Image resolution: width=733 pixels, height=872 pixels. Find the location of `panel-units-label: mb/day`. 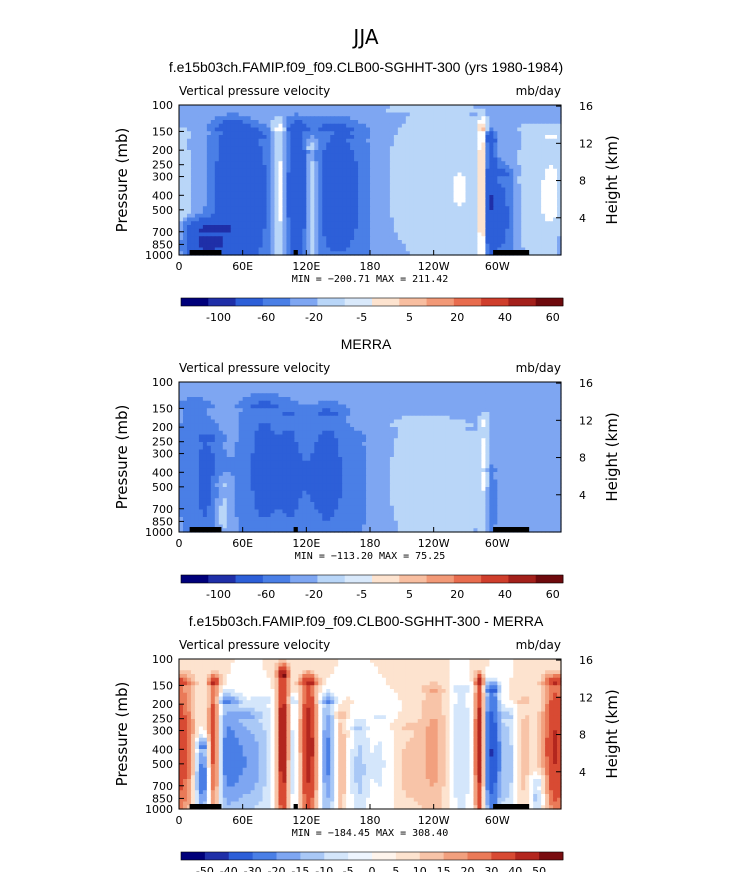

panel-units-label: mb/day is located at coordinates (538, 368).